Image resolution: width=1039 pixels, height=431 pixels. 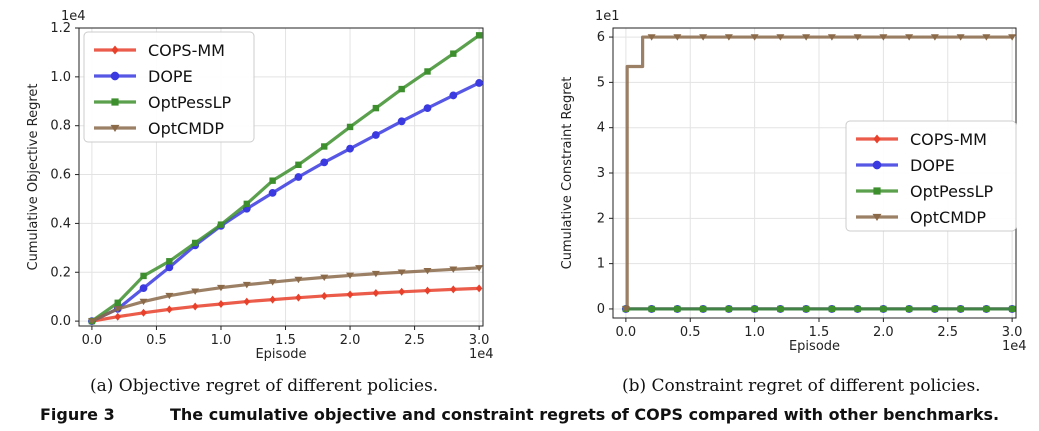 I want to click on p0-series-cops-mm-line, so click(x=285, y=304).